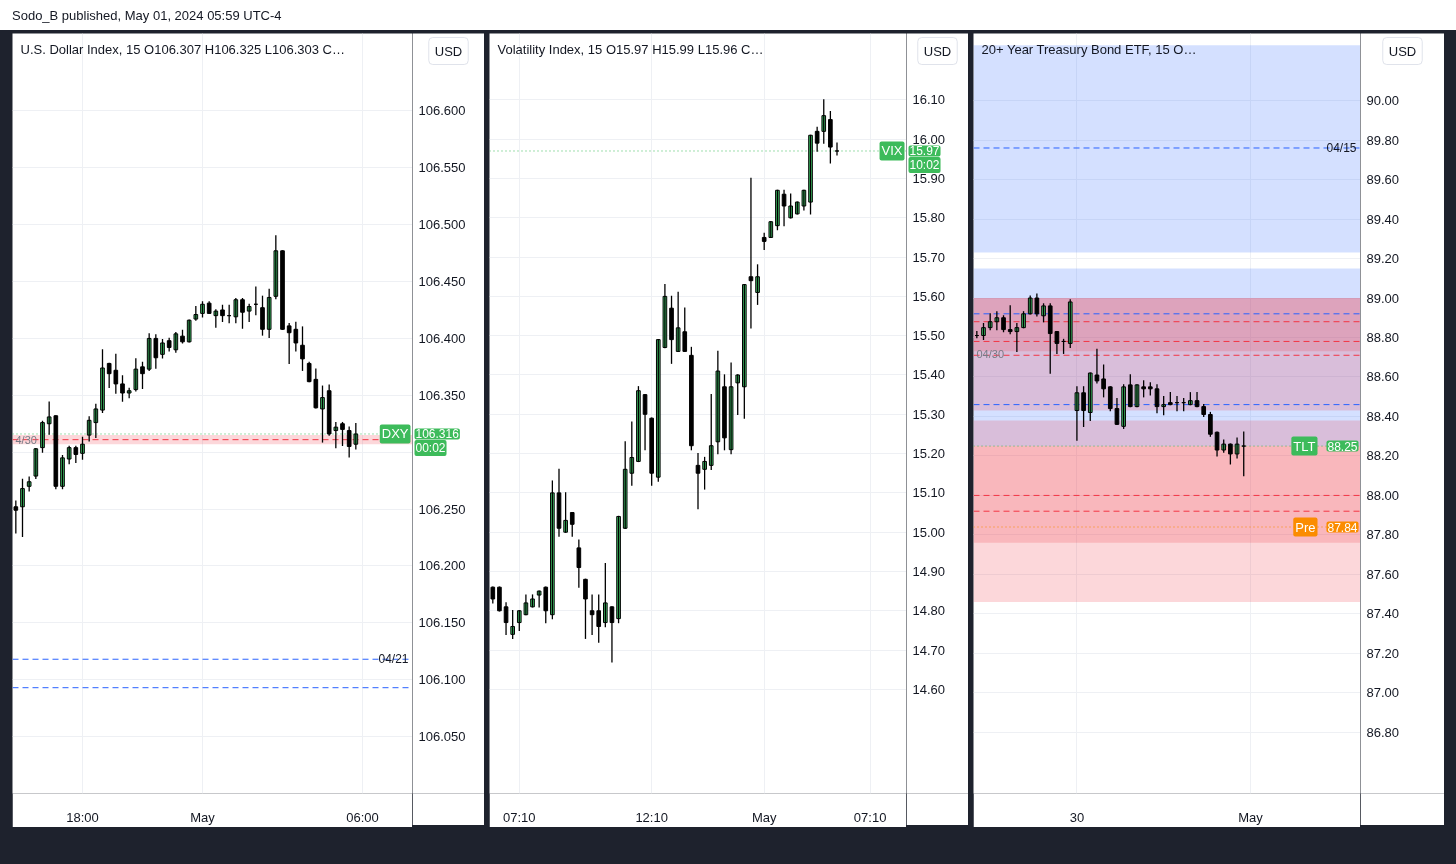  Describe the element at coordinates (1383, 732) in the screenshot. I see `y-tick-label: 86.80` at that location.